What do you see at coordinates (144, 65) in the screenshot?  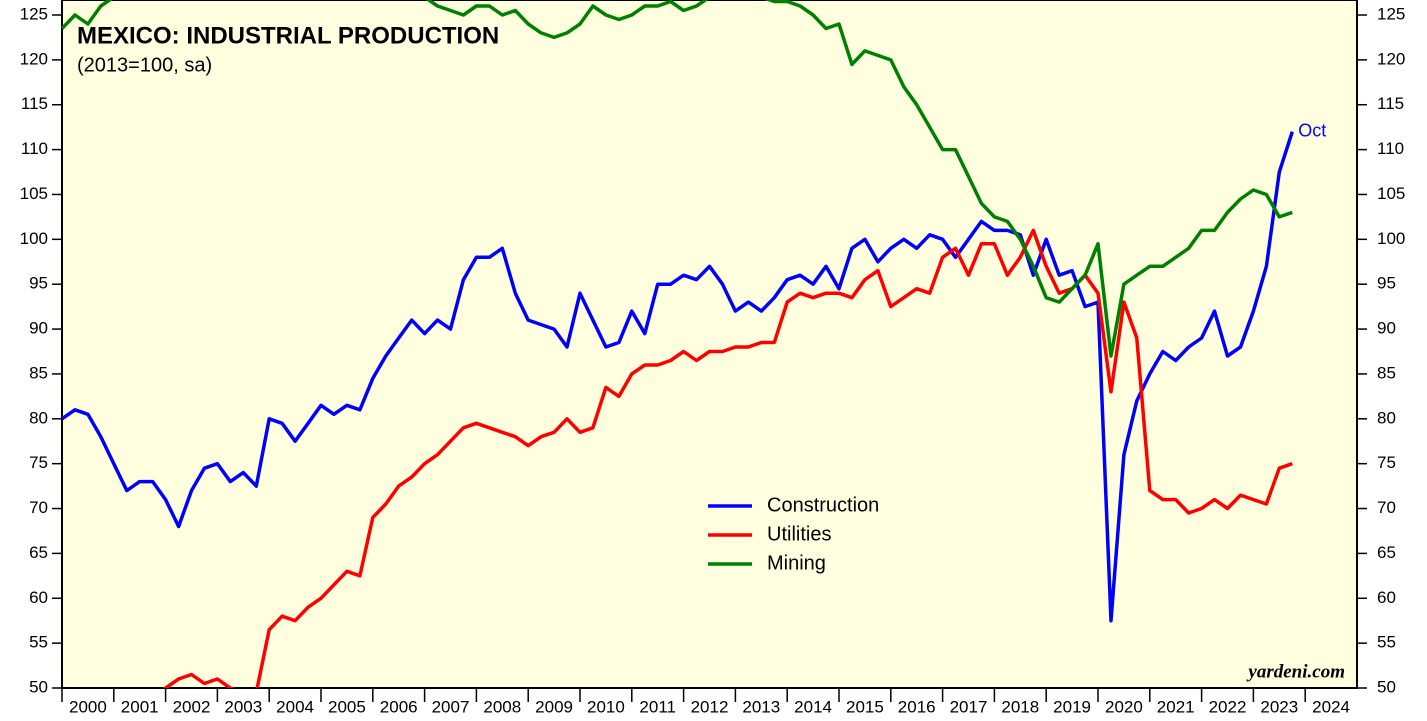 I see `chart-subtitle: (2013=100, sa)` at bounding box center [144, 65].